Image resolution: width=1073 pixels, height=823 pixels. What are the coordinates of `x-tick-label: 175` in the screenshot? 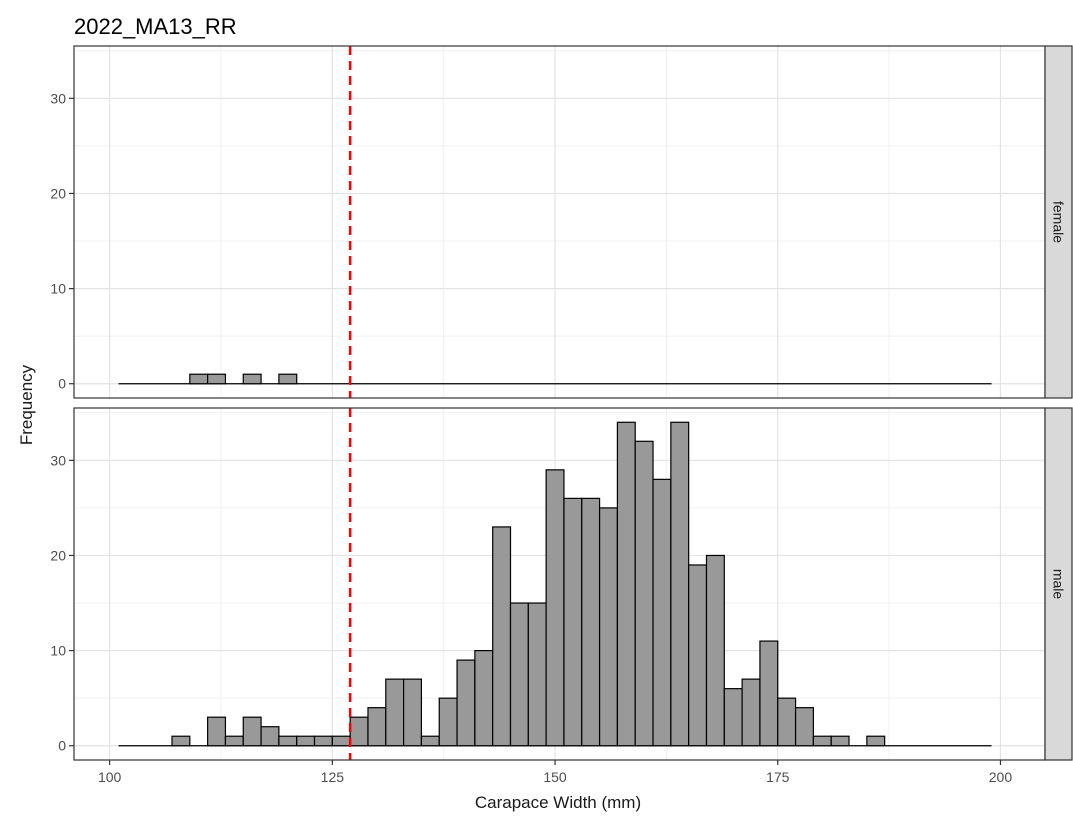 It's located at (778, 777).